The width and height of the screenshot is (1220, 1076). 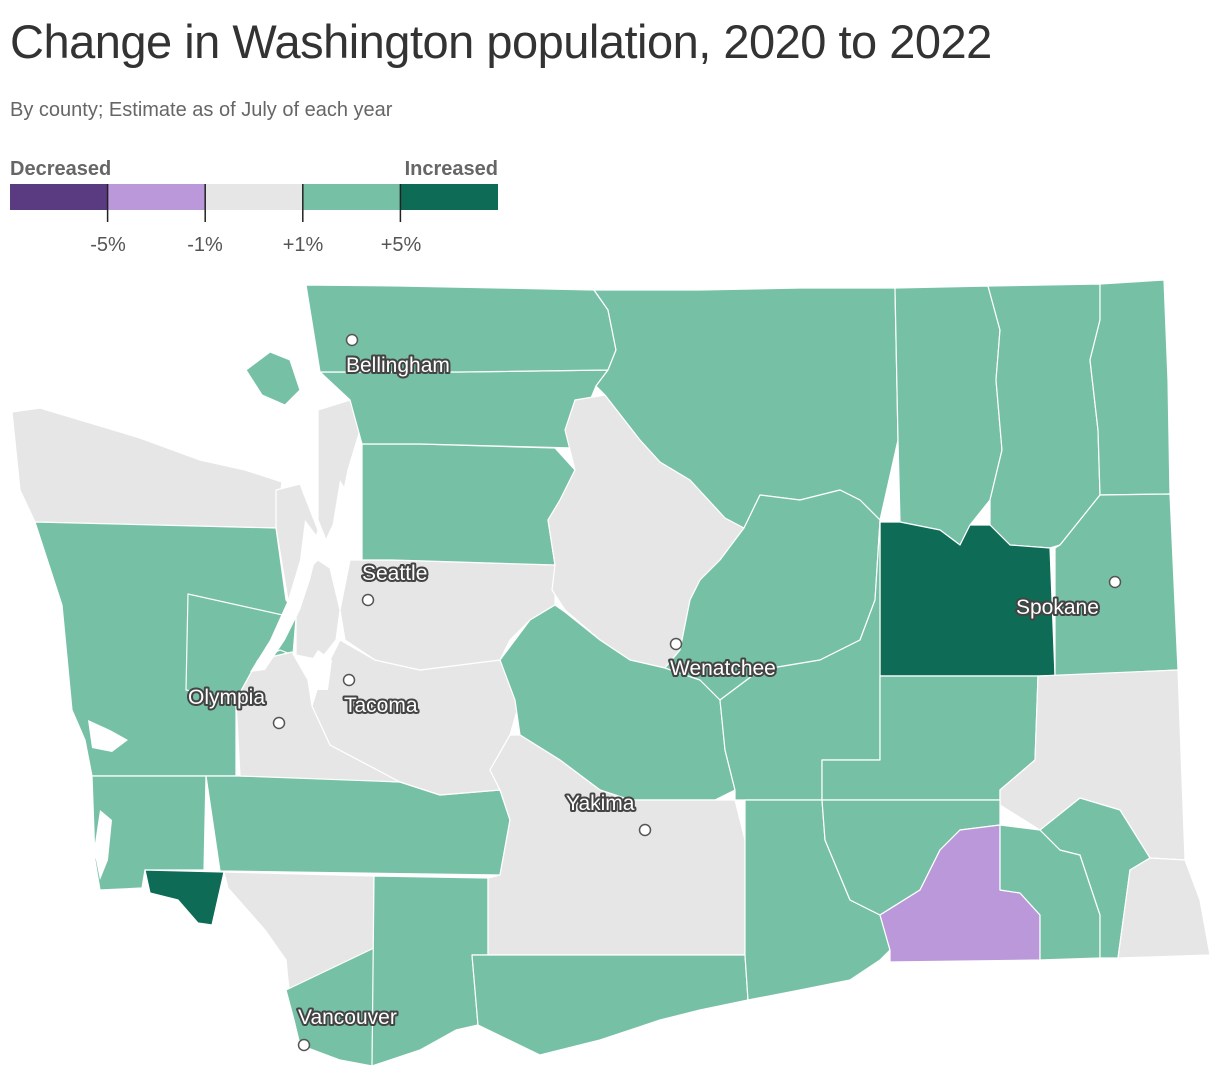 I want to click on city-marker-olympia, so click(x=279, y=723).